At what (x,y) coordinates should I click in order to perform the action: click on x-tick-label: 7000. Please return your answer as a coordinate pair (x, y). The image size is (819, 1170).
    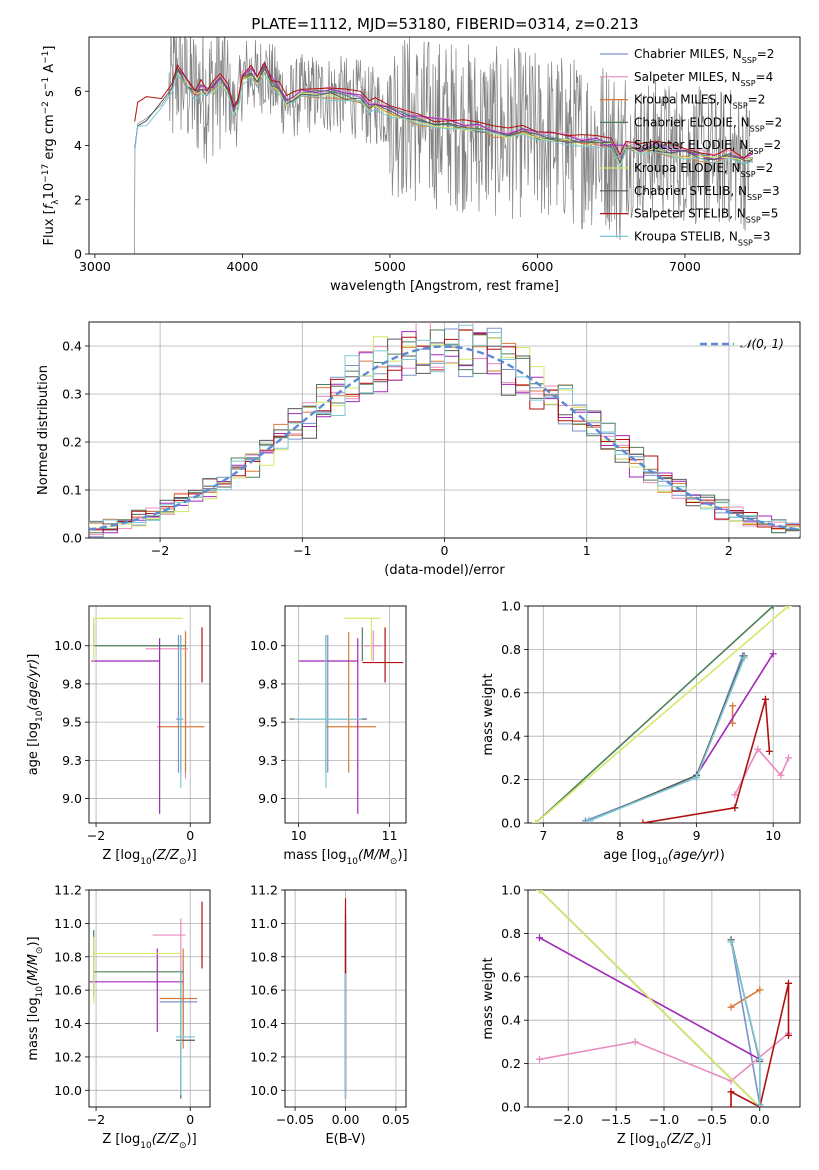
    Looking at the image, I should click on (685, 266).